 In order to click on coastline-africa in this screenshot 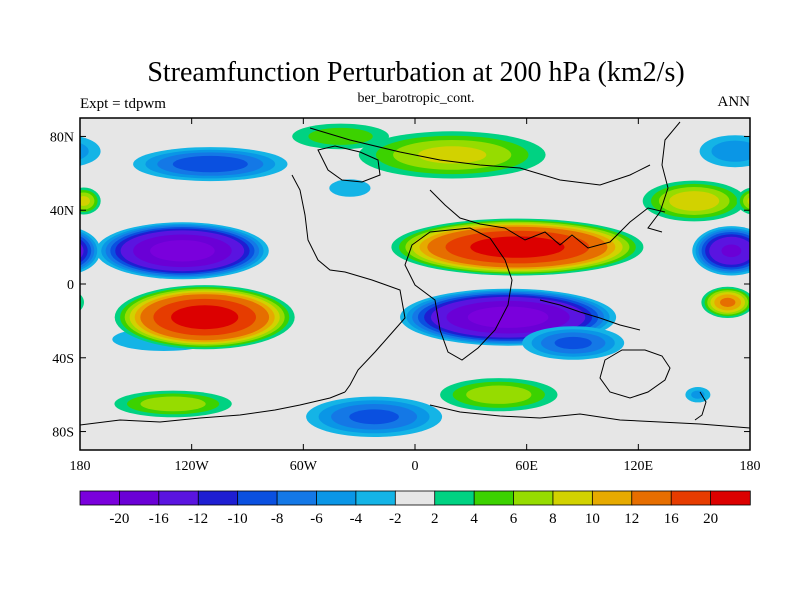, I will do `click(458, 294)`.